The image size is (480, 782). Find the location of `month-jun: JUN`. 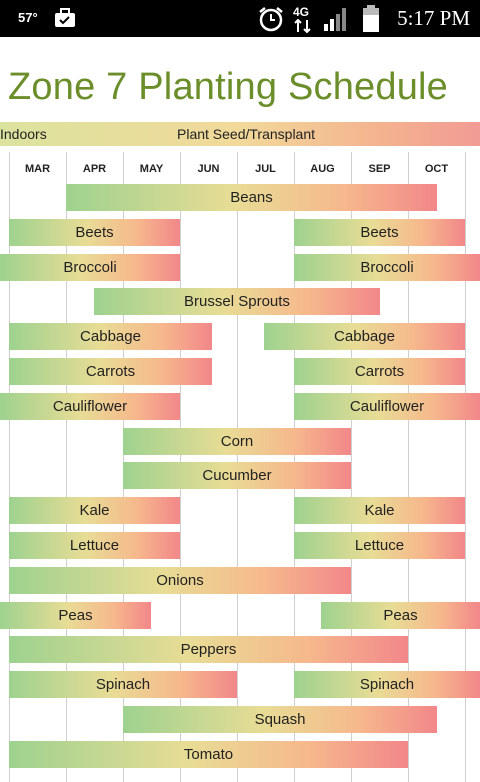

month-jun: JUN is located at coordinates (208, 169).